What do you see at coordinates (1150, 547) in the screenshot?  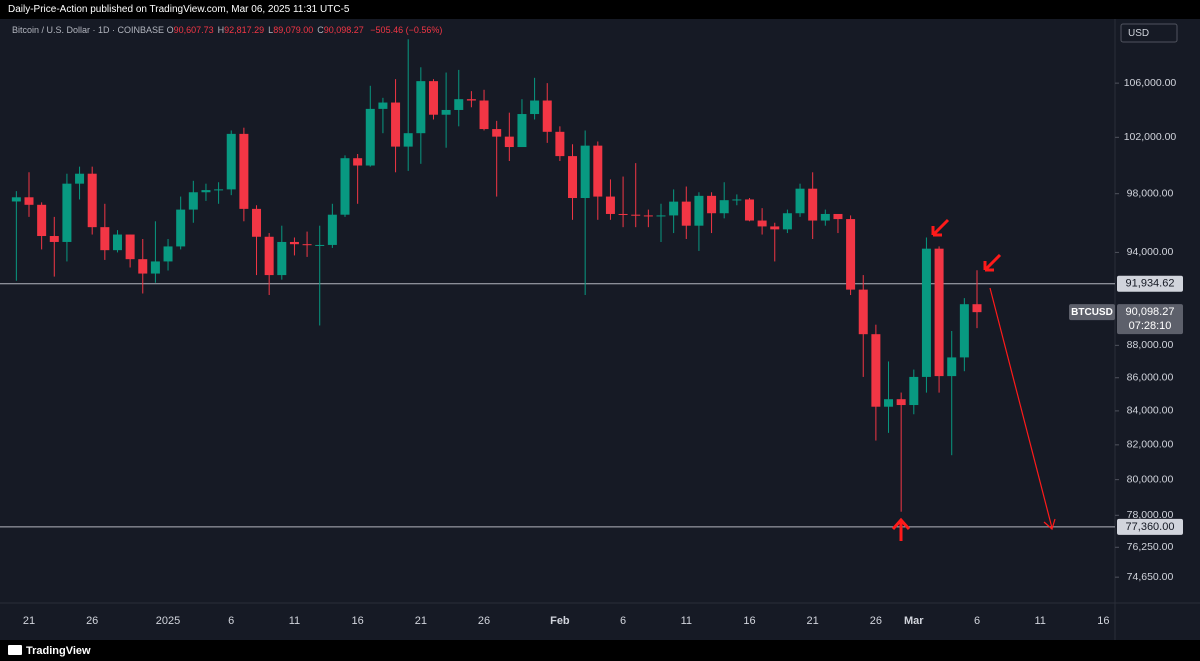 I see `y-tick-label: 76,250.00` at bounding box center [1150, 547].